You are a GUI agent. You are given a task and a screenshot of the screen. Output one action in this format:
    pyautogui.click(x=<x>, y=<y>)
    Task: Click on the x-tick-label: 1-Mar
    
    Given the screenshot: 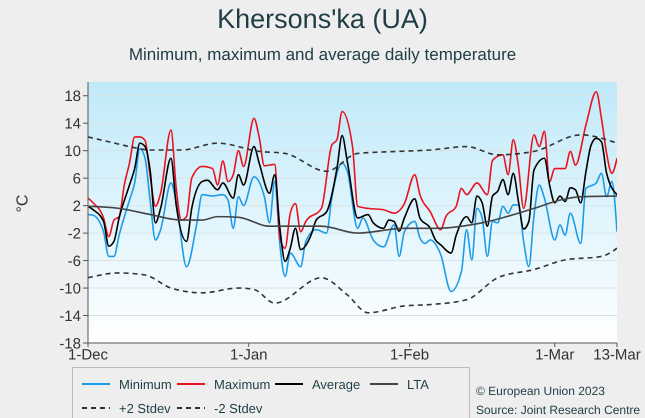 What is the action you would take?
    pyautogui.click(x=554, y=355)
    